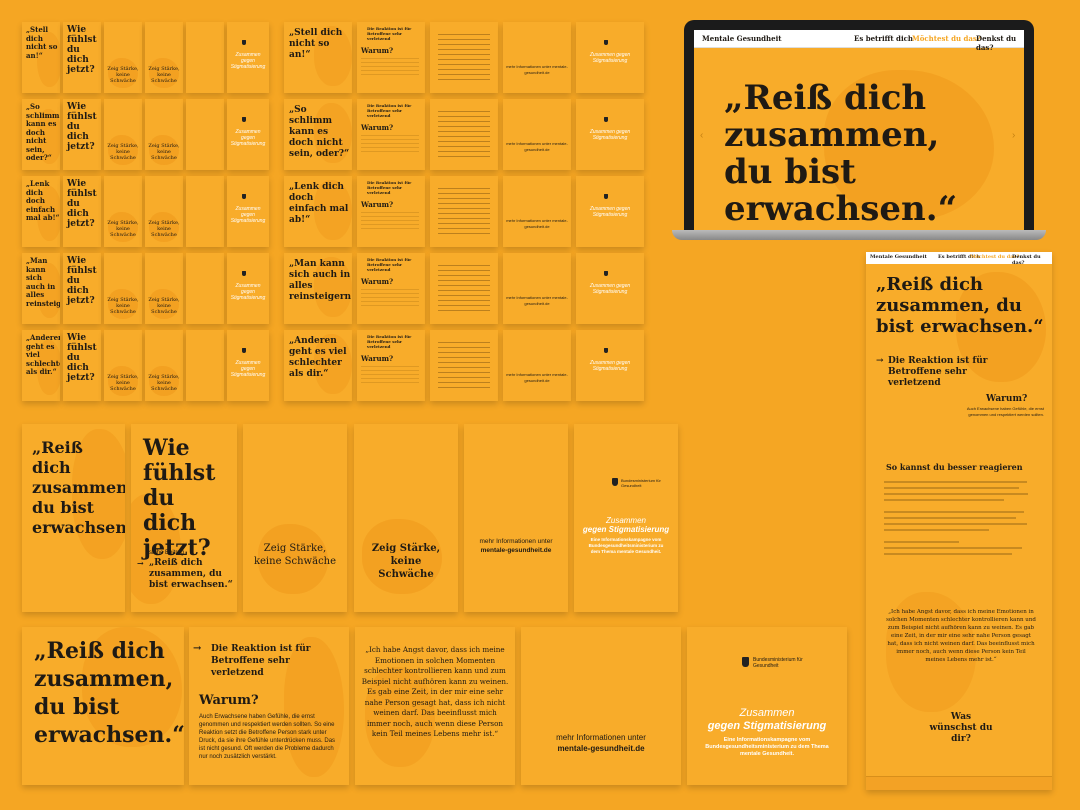  I want to click on mobile-why: Warum?, so click(1007, 399).